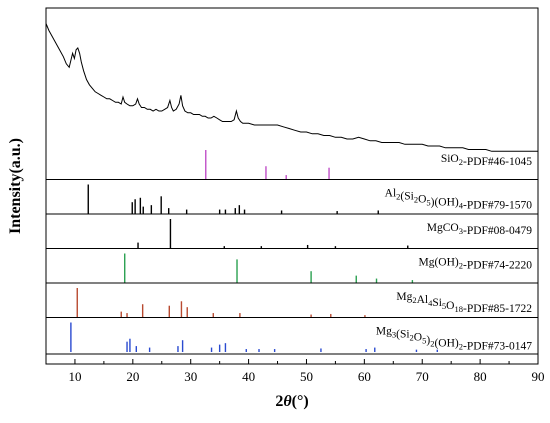 The width and height of the screenshot is (550, 423). What do you see at coordinates (422, 376) in the screenshot?
I see `x-tick-label: 70` at bounding box center [422, 376].